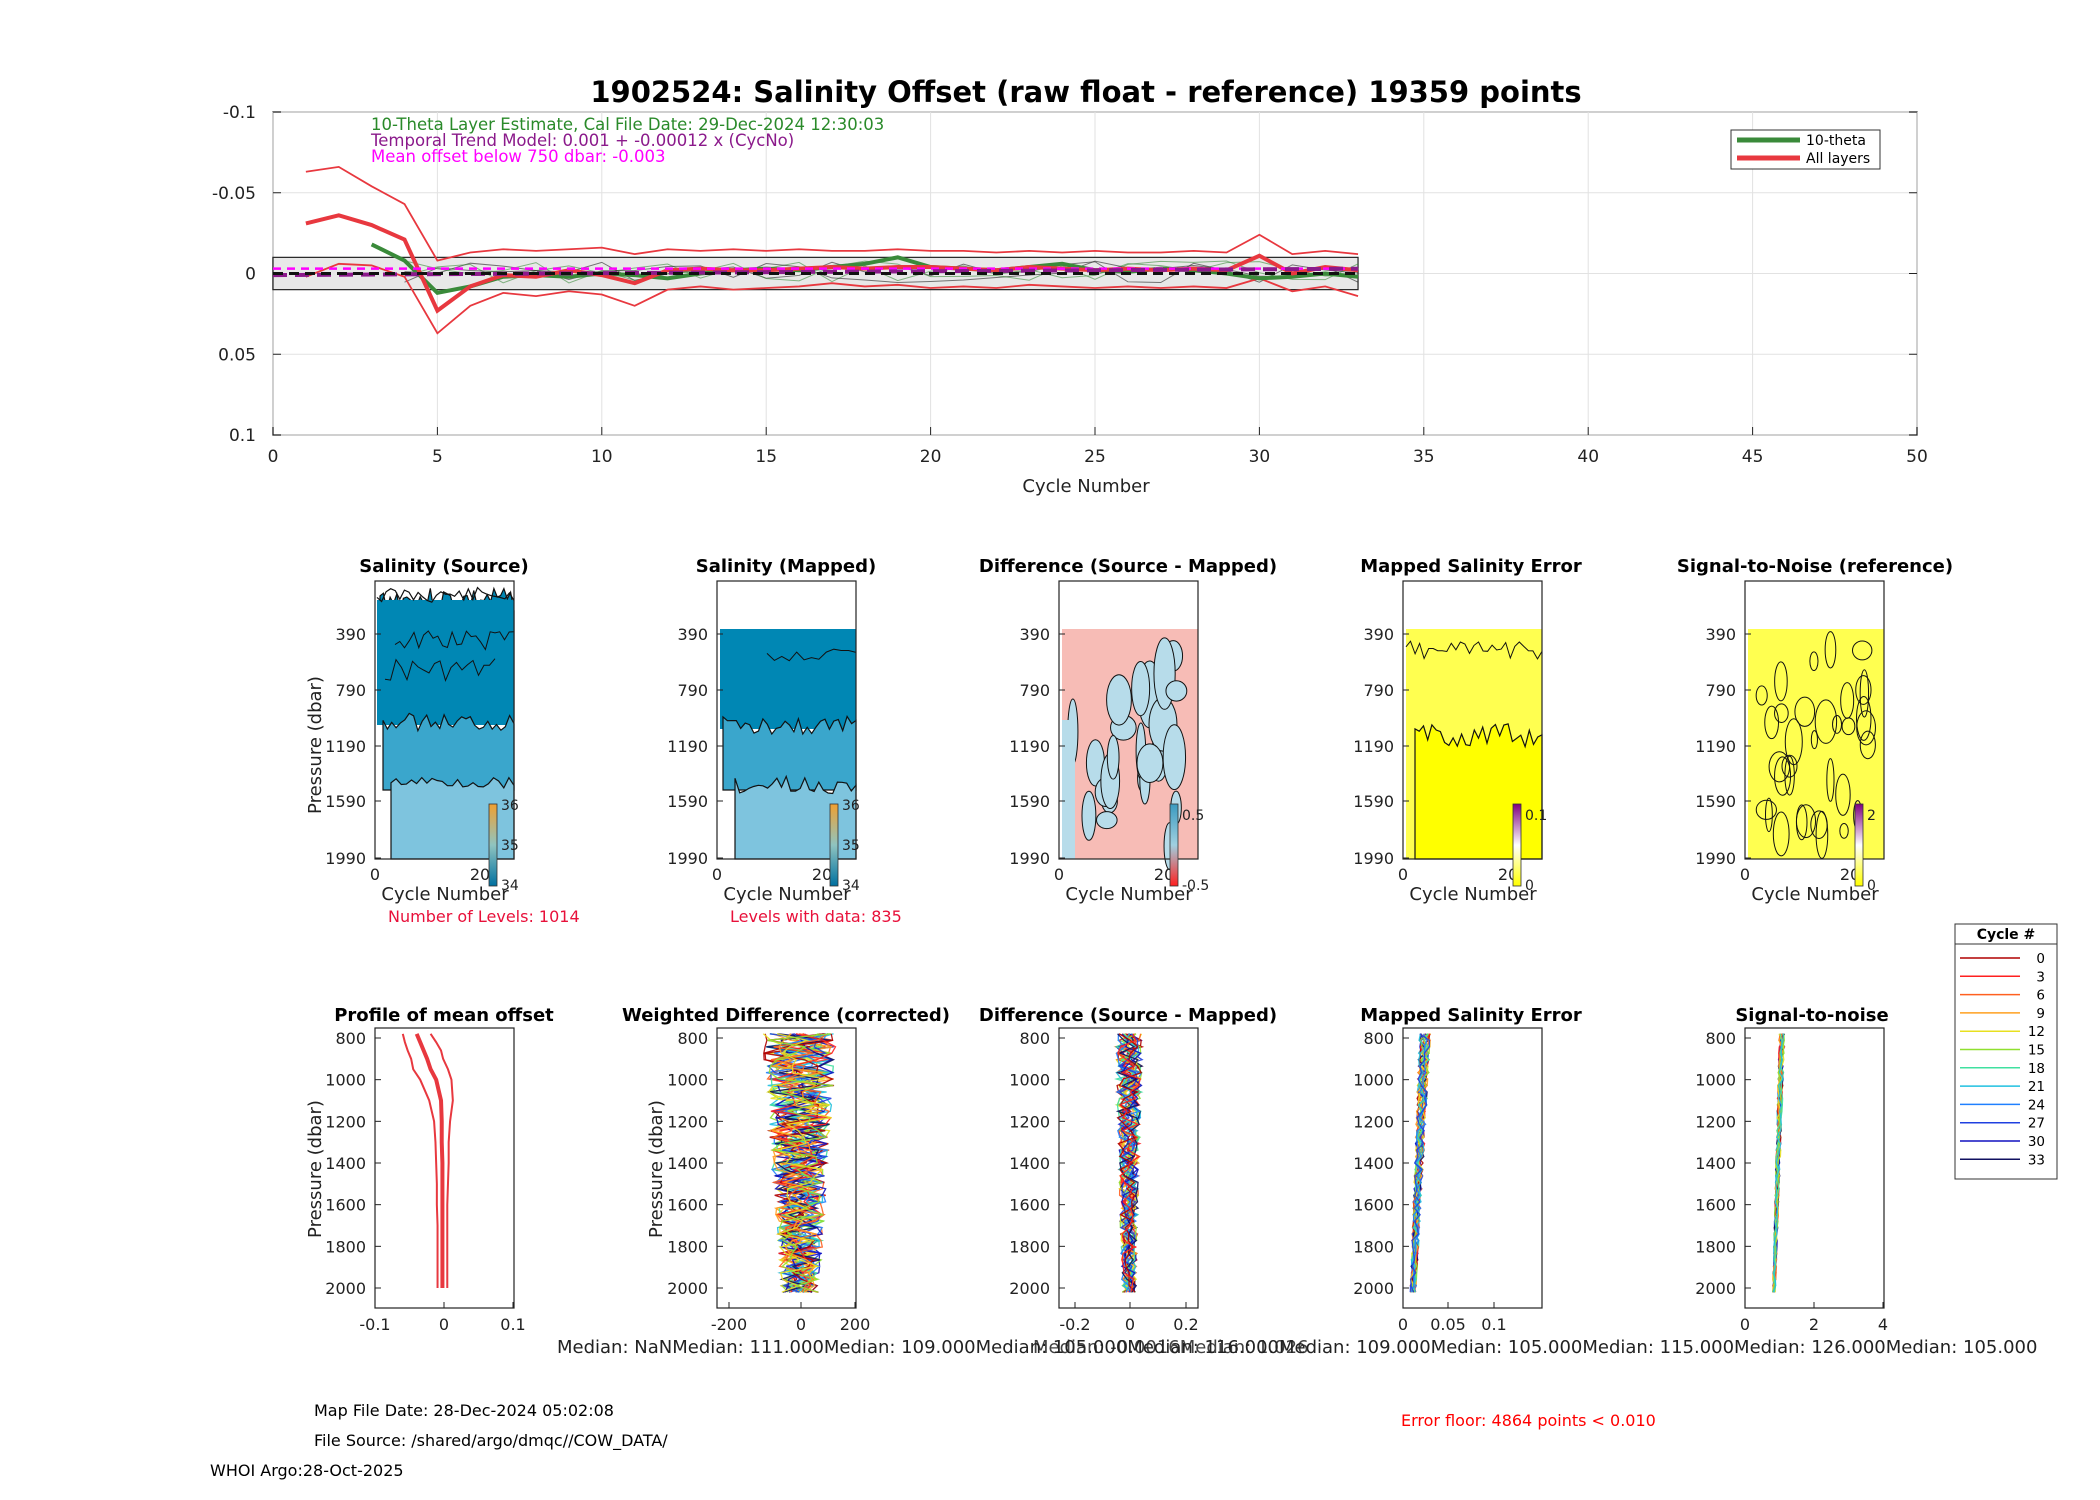 Image resolution: width=2100 pixels, height=1500 pixels. What do you see at coordinates (510, 806) in the screenshot?
I see `colorbar-label: 36` at bounding box center [510, 806].